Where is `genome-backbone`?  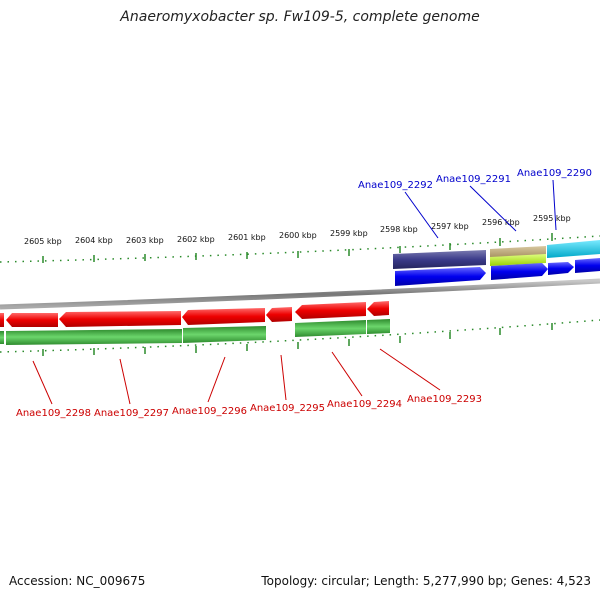
genome-backbone is located at coordinates (300, 294).